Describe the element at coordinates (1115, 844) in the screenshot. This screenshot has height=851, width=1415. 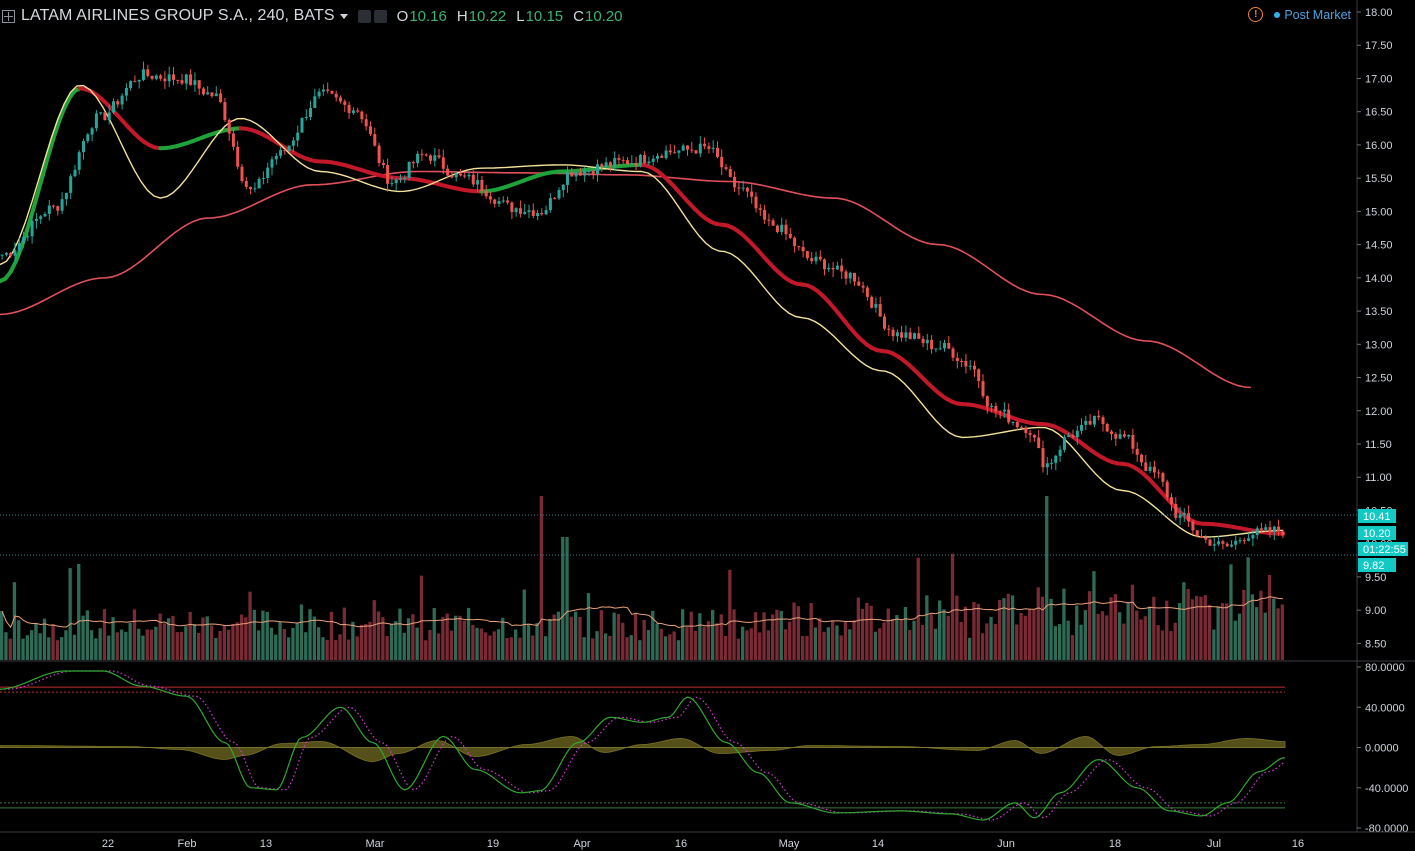
I see `time-tick-label: 18` at that location.